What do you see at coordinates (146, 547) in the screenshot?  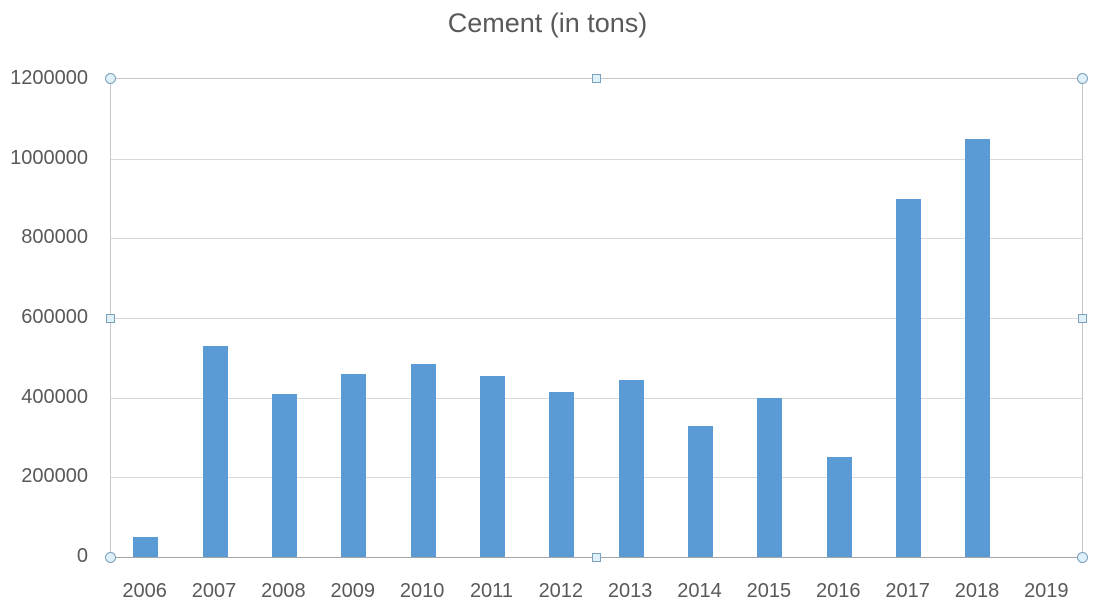 I see `bar-2006` at bounding box center [146, 547].